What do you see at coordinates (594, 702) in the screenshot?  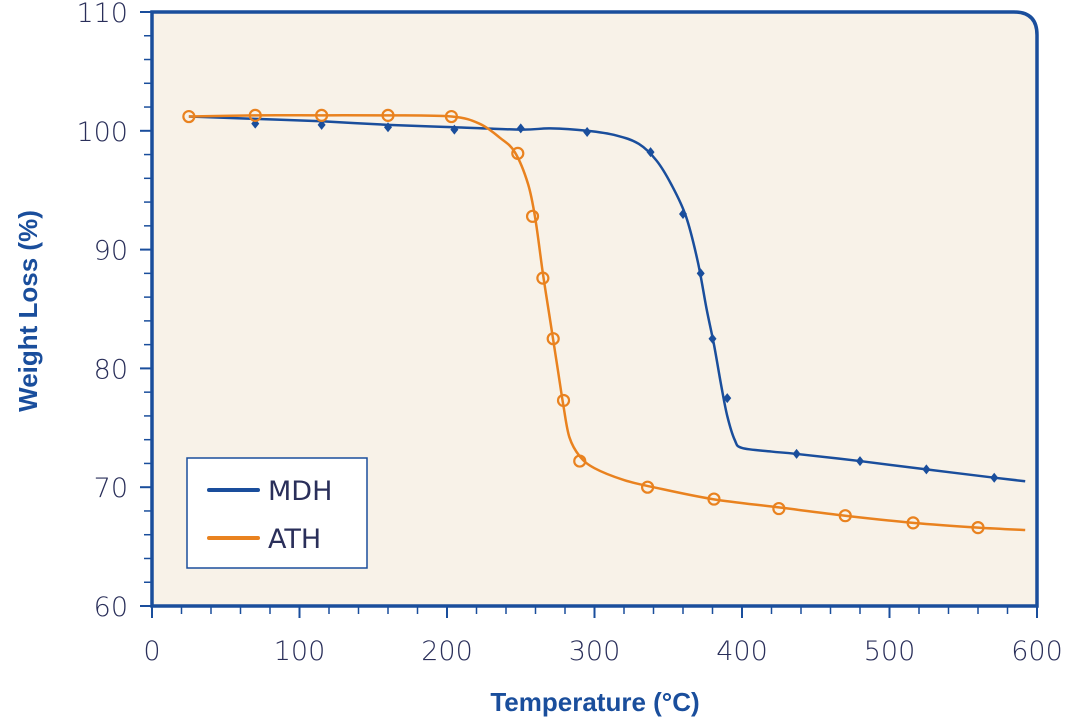 I see `x-axis-title: Temperature (°C)` at bounding box center [594, 702].